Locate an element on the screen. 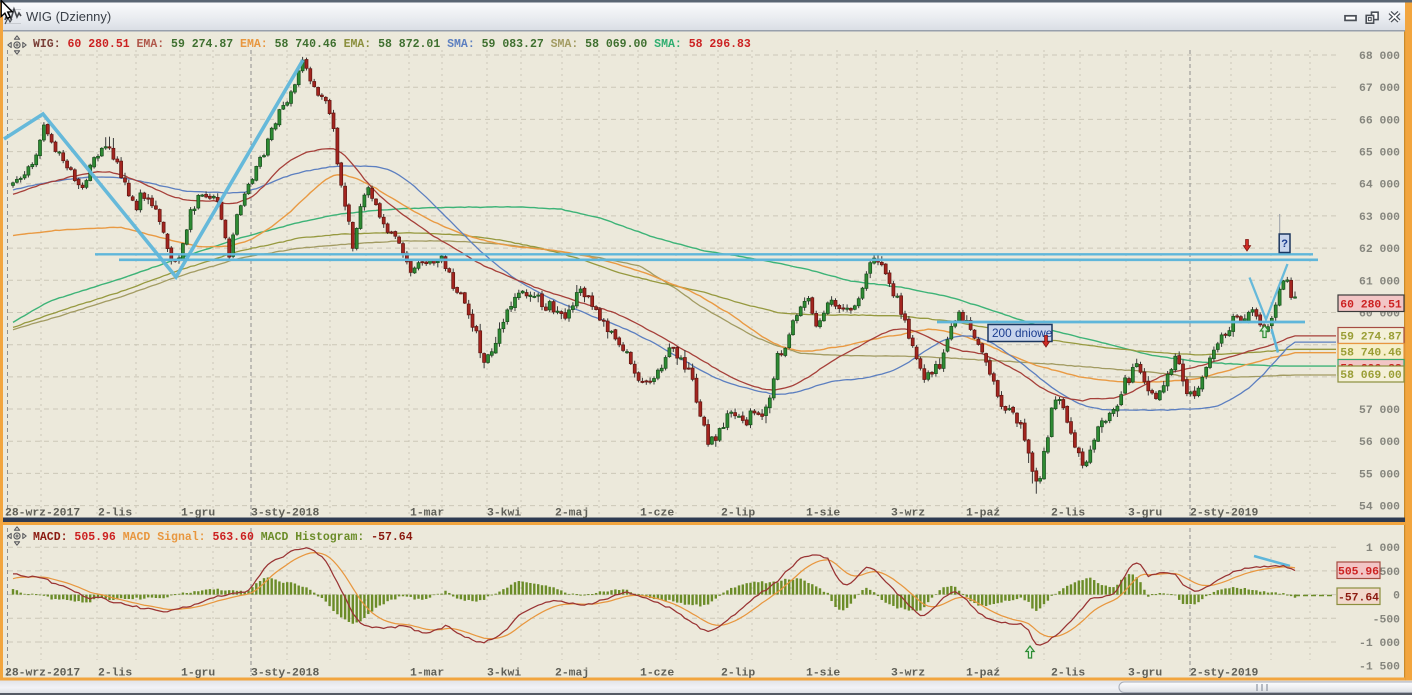  svg-text: -57.64 is located at coordinates (1358, 598).